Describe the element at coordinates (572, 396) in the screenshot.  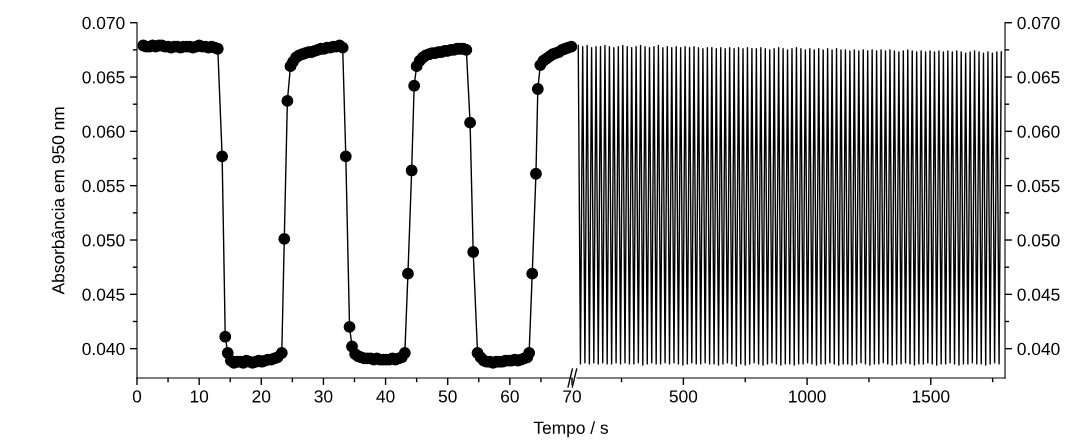
I see `x-tick-label: 70` at that location.